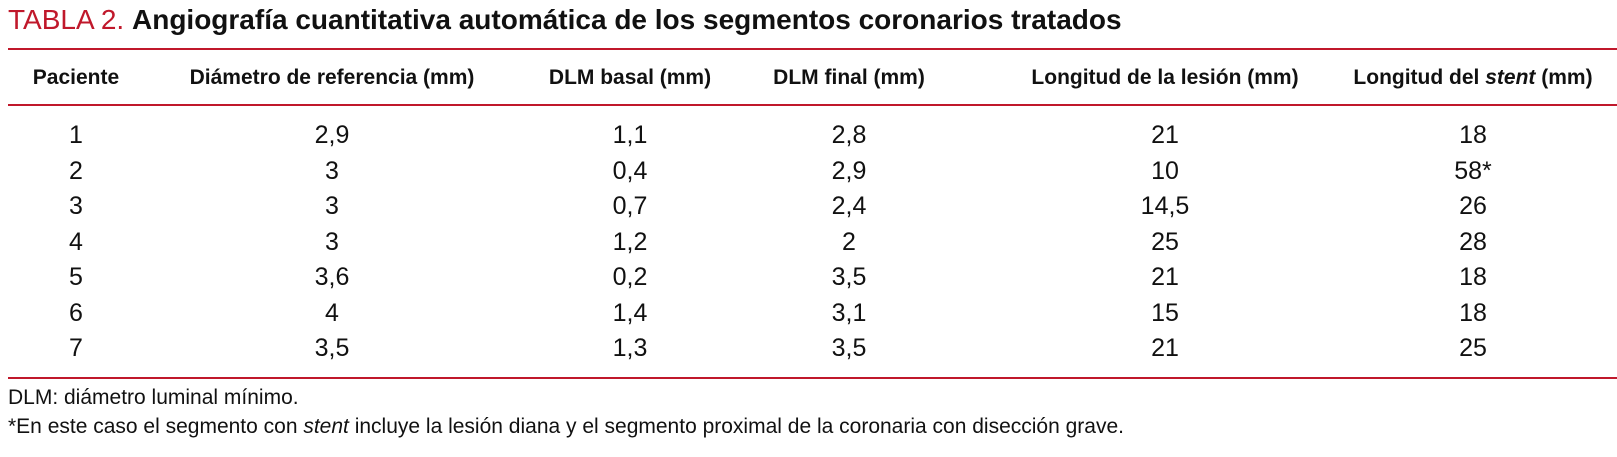 Image resolution: width=1617 pixels, height=457 pixels. What do you see at coordinates (630, 348) in the screenshot?
I see `cell-dlm-basal: 1,3` at bounding box center [630, 348].